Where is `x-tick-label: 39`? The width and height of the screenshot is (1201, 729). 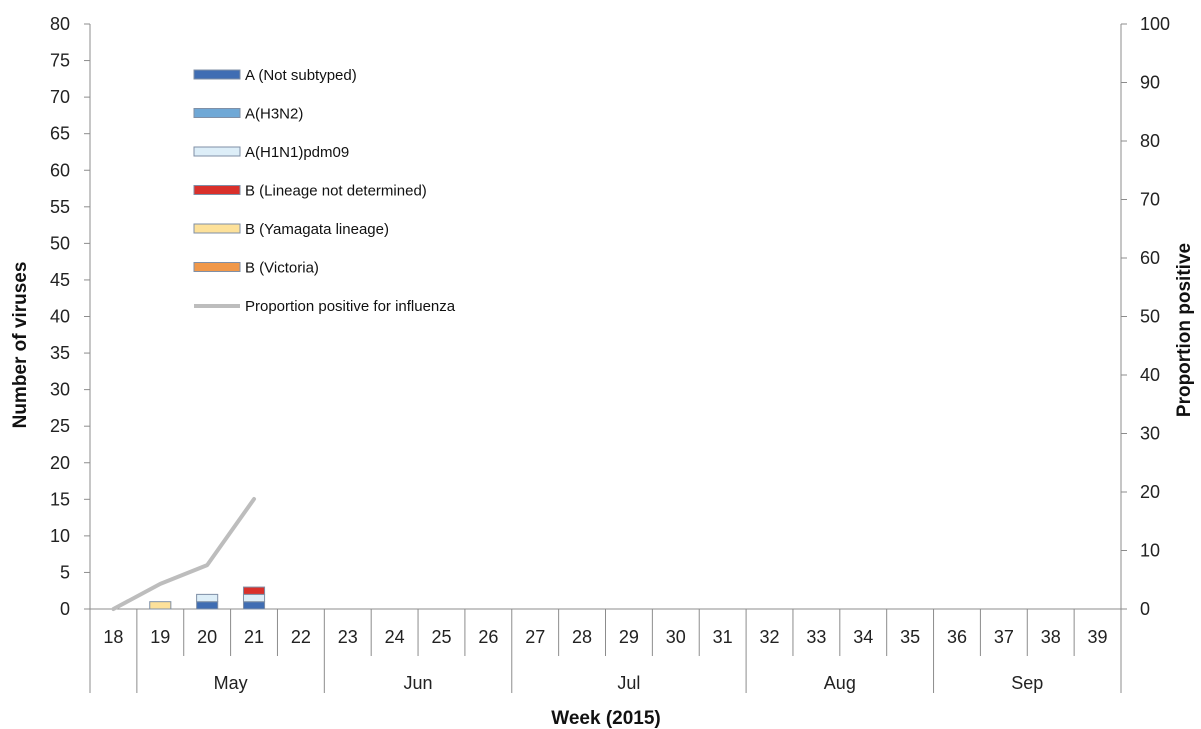
x-tick-label: 39 is located at coordinates (1098, 637).